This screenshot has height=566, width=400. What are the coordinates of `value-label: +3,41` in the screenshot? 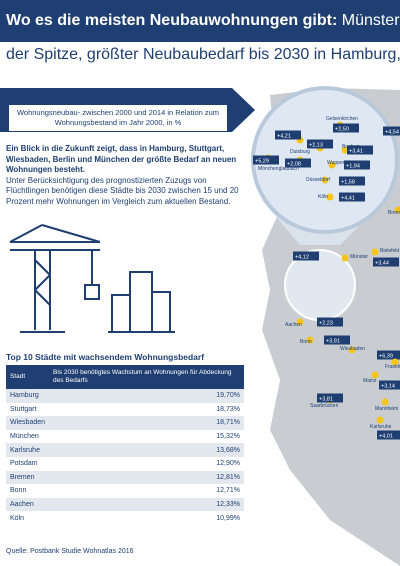 It's located at (356, 152).